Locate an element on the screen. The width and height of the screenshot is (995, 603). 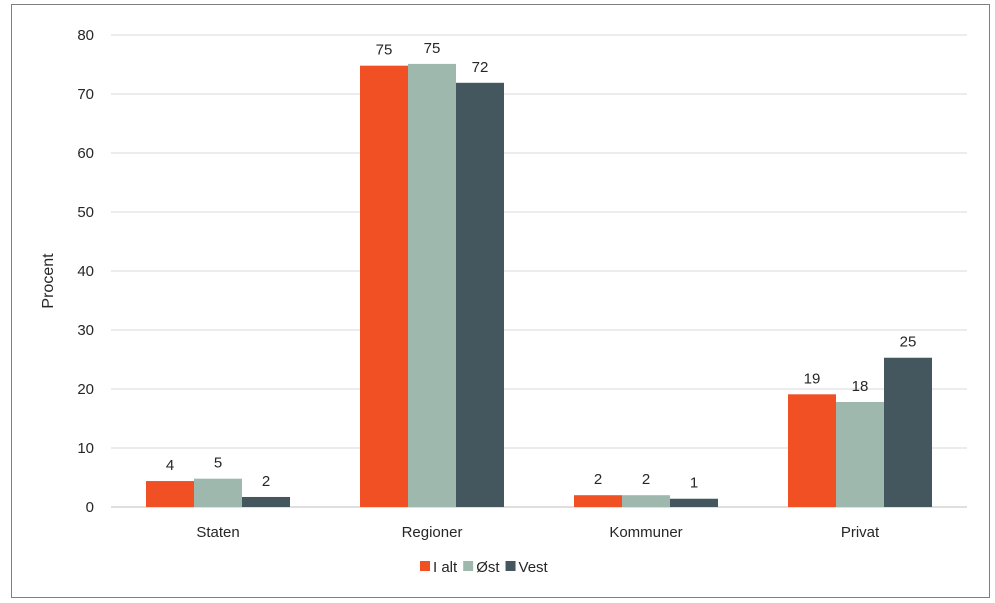
y-tick-label: 10 is located at coordinates (85, 448).